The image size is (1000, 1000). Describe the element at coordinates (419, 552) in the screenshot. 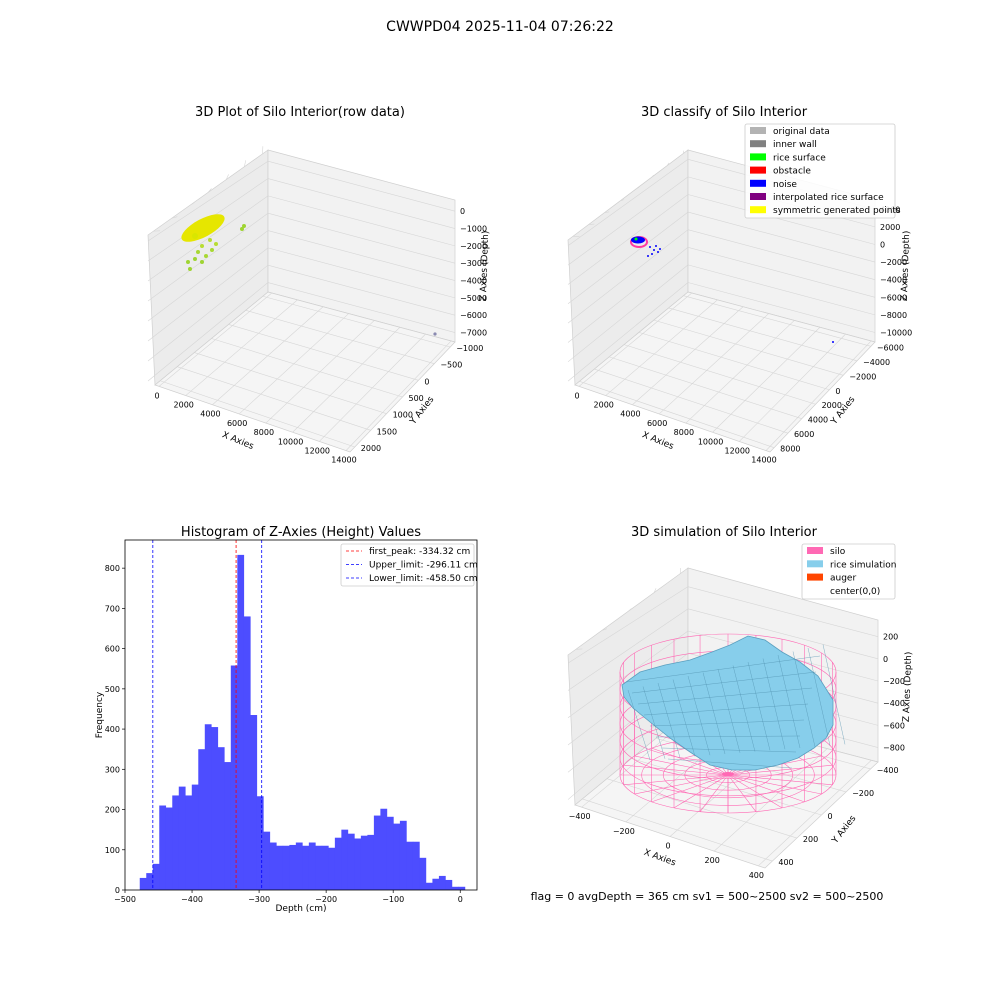

I see `legend-label: first_peak: -334.32 cm` at that location.